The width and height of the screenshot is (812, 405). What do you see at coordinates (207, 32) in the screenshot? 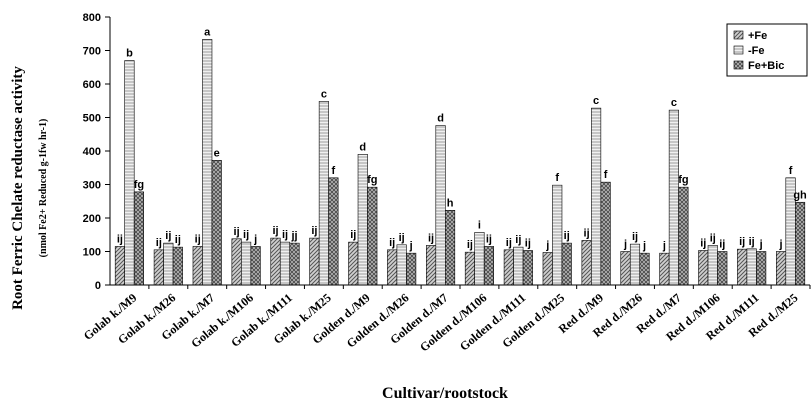
I see `bar-letter-label: a` at bounding box center [207, 32].